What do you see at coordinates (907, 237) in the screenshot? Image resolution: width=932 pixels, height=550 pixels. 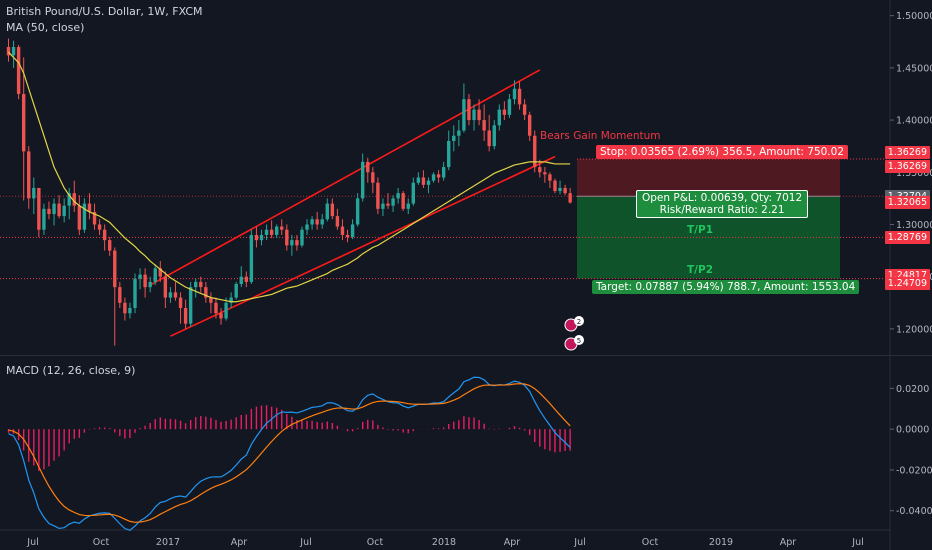 I see `price-tag: 1.28769` at bounding box center [907, 237].